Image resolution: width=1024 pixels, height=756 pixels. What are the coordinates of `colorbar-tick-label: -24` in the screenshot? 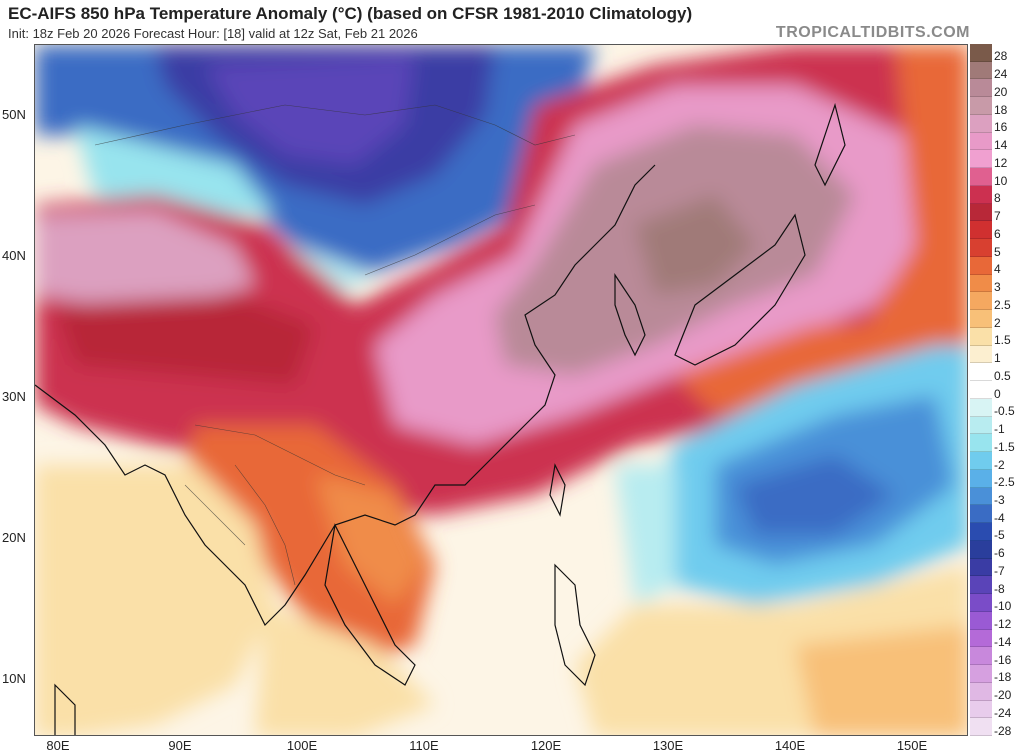 It's located at (1003, 712).